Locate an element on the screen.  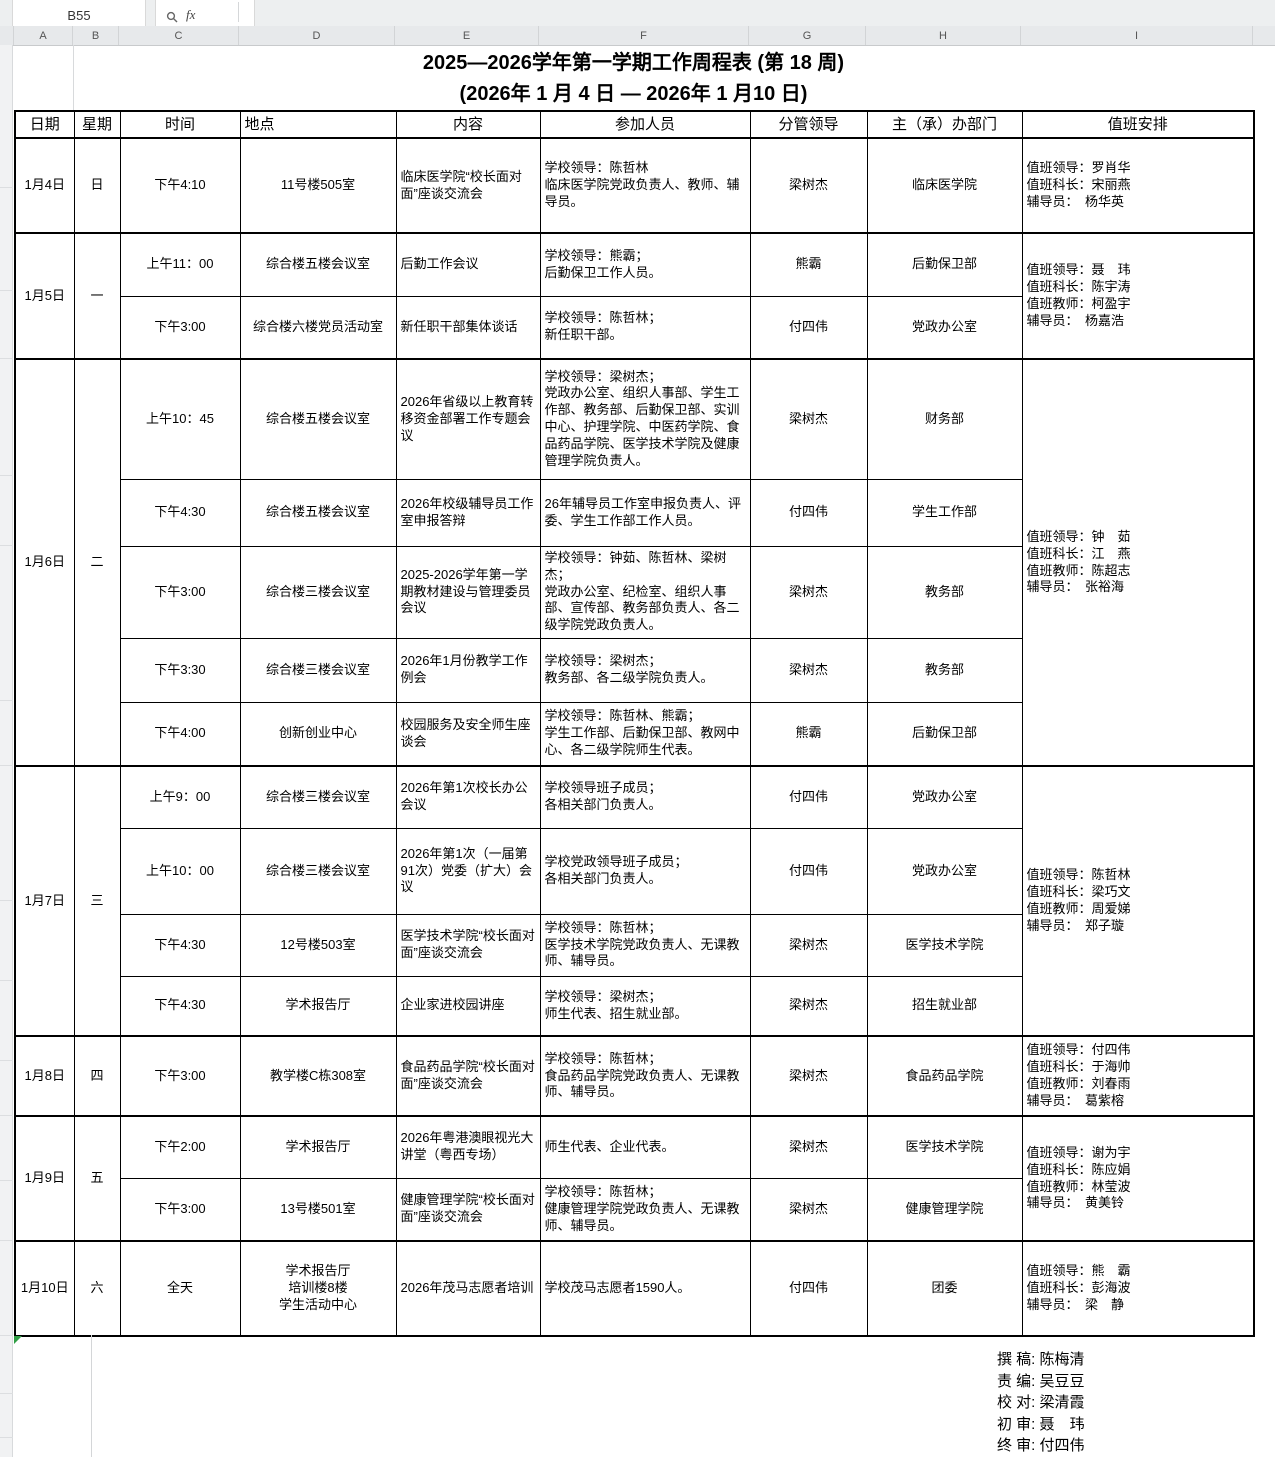
column-letter-f: F is located at coordinates (644, 35).